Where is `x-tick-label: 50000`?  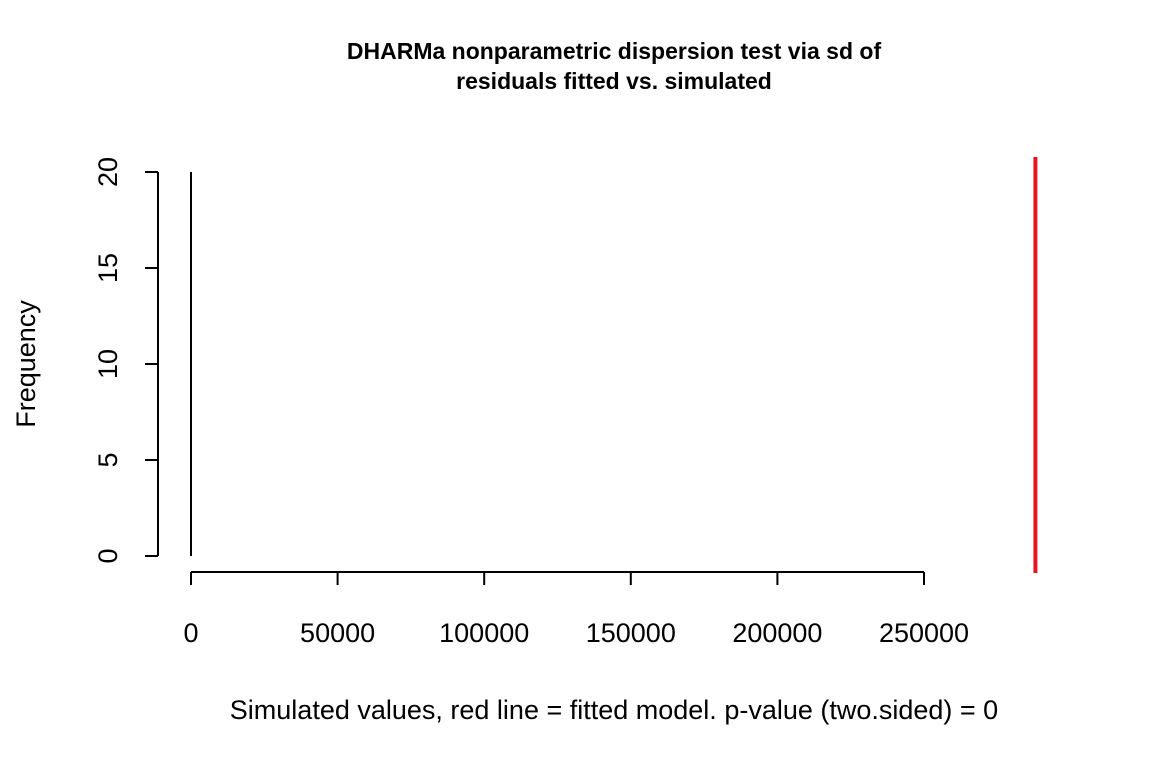 x-tick-label: 50000 is located at coordinates (337, 633).